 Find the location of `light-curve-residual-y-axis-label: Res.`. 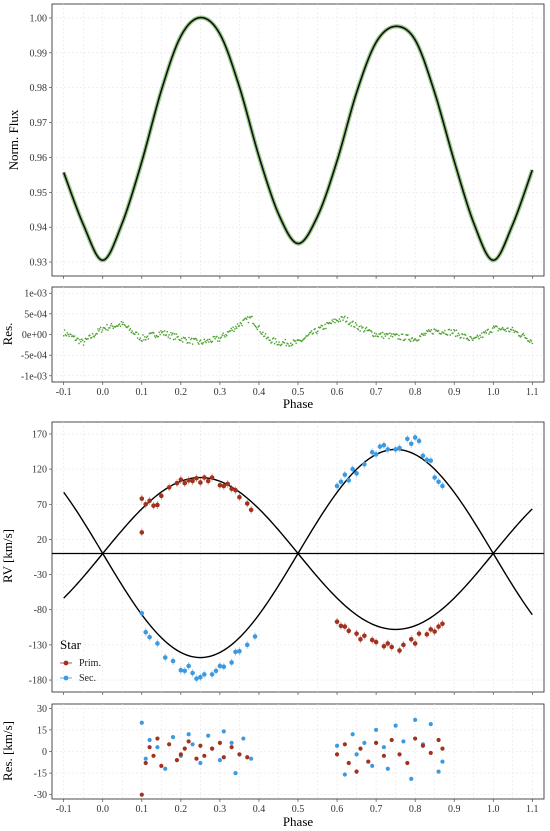

light-curve-residual-y-axis-label: Res. is located at coordinates (7, 334).